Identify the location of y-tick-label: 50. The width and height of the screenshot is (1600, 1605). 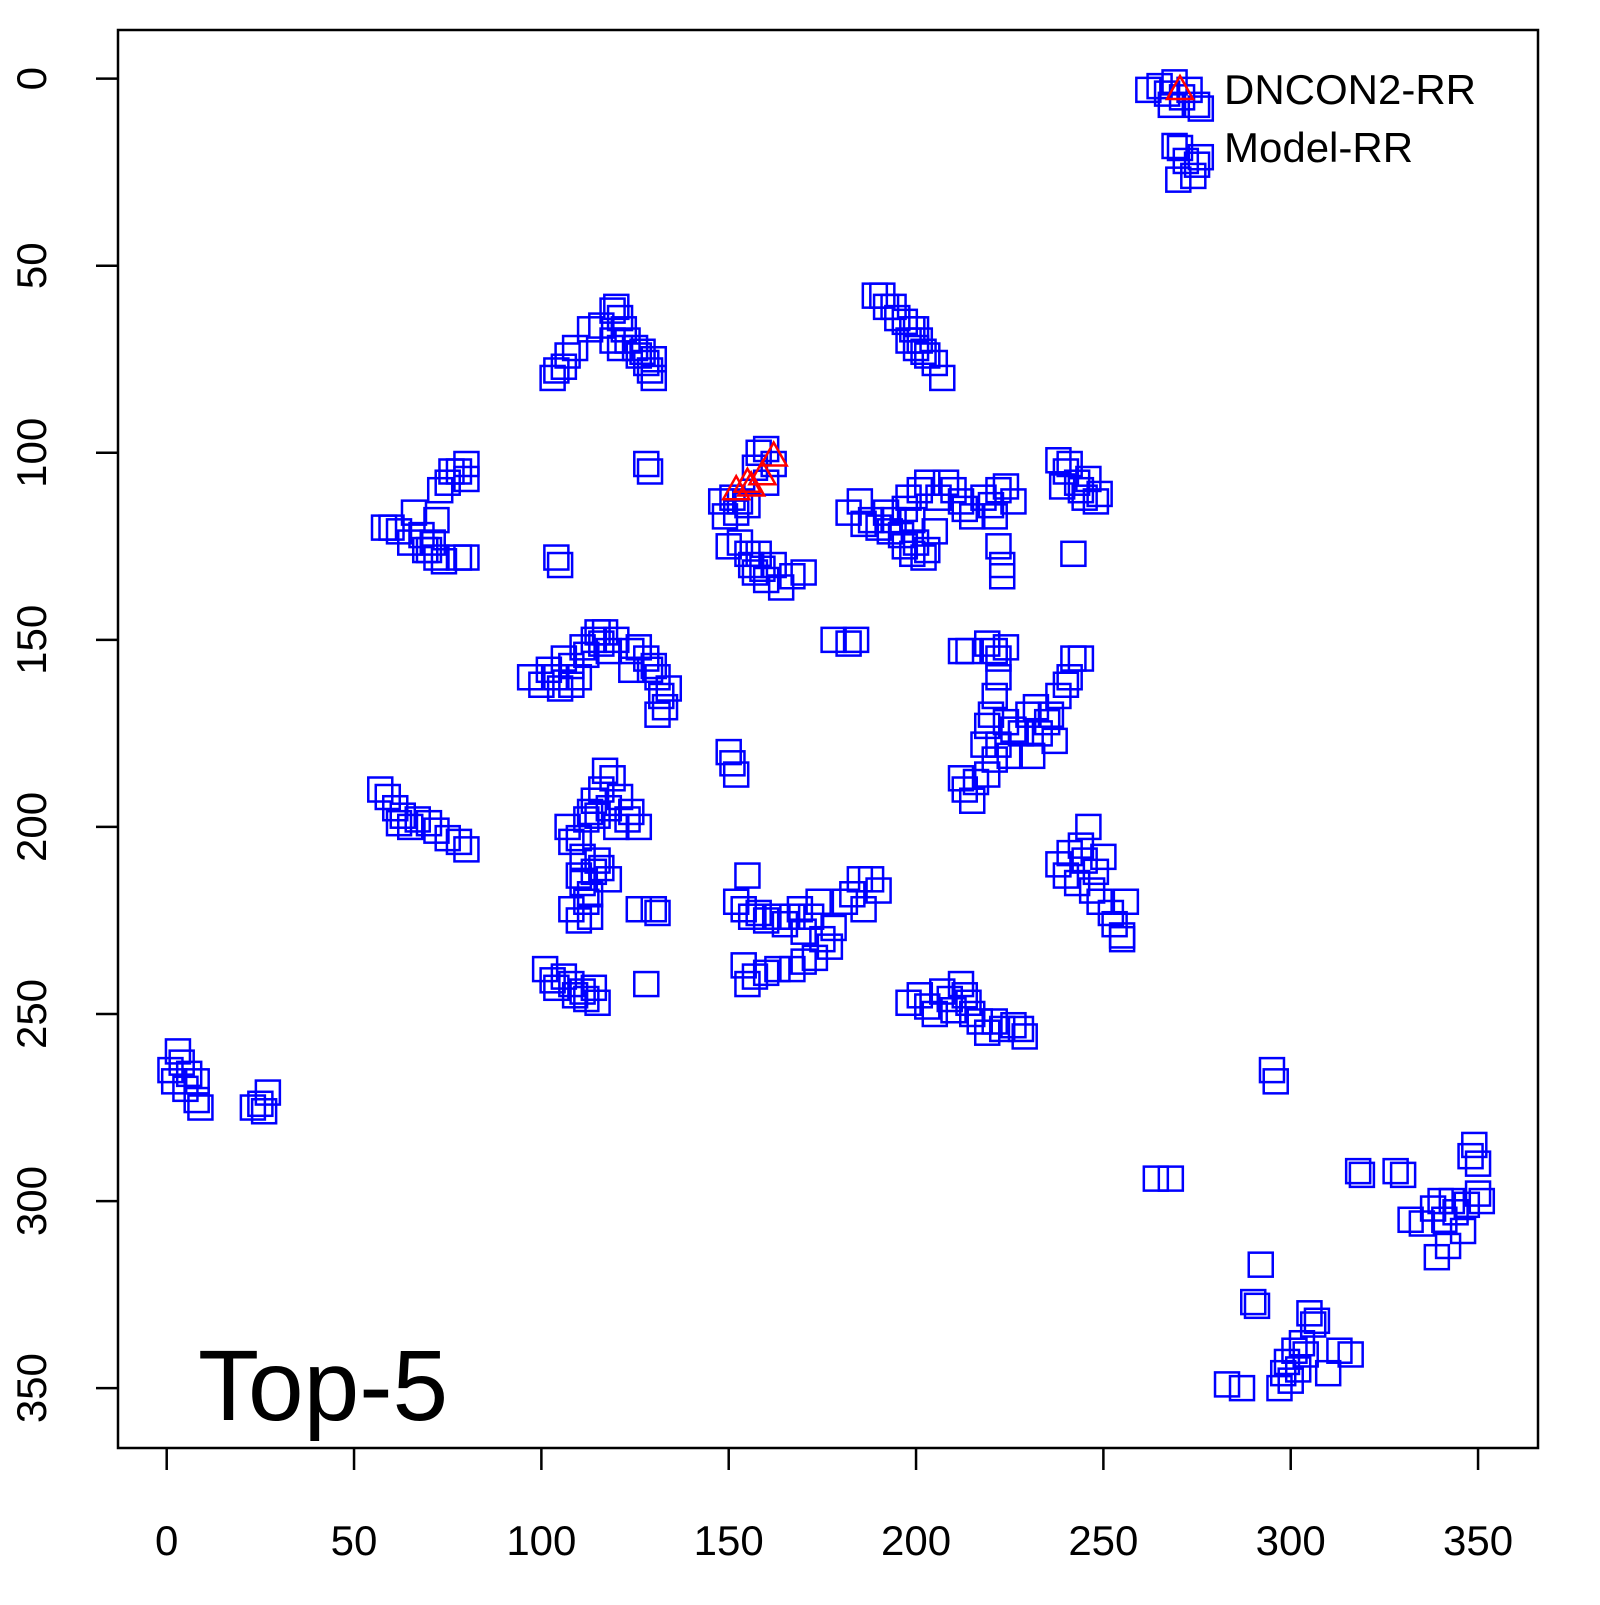
(31, 265).